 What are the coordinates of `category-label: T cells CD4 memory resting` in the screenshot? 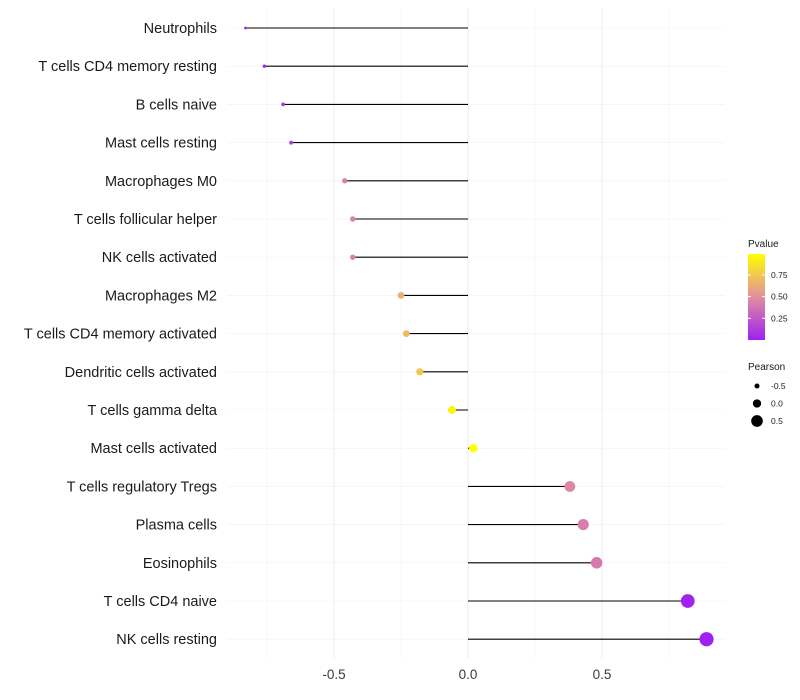 It's located at (127, 67).